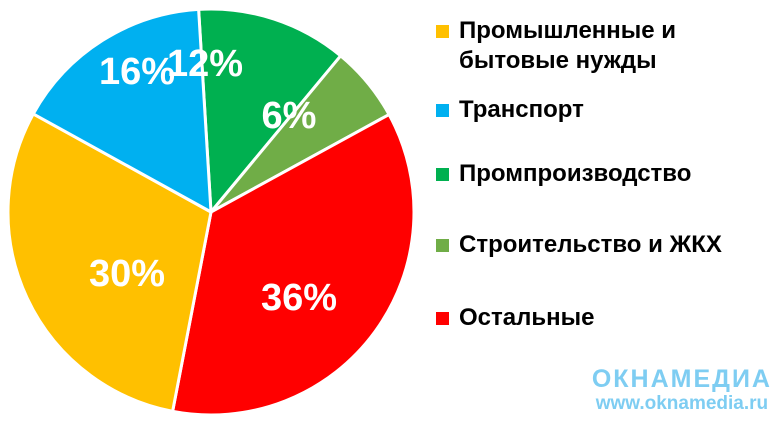 This screenshot has height=425, width=784. Describe the element at coordinates (682, 403) in the screenshot. I see `watermark-url: www.oknamedia.ru` at that location.